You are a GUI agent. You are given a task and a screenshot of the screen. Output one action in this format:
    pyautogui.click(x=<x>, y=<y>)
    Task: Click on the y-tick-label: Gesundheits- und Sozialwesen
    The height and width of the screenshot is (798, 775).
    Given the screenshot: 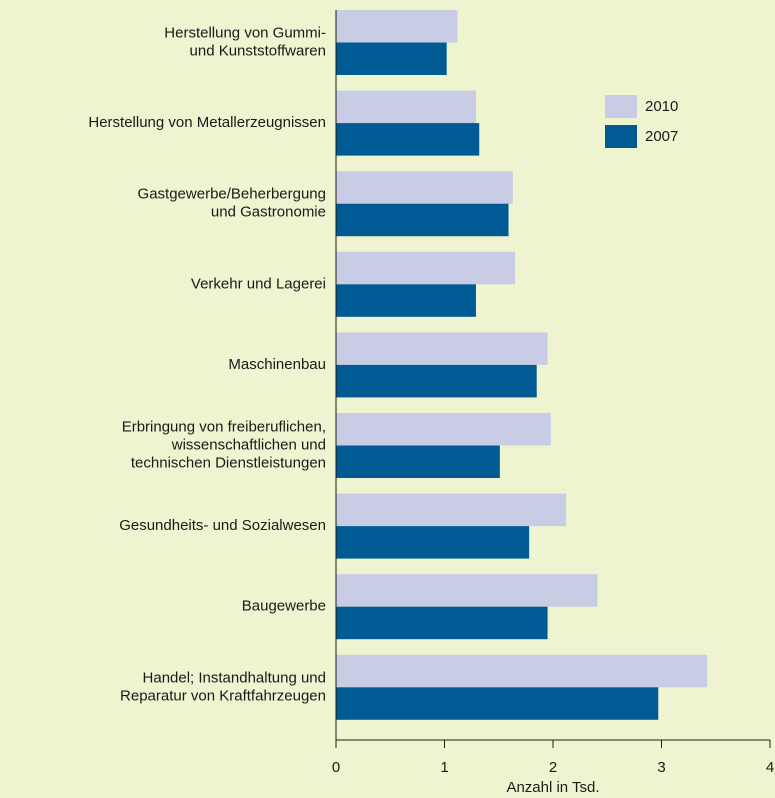 What is the action you would take?
    pyautogui.click(x=222, y=525)
    